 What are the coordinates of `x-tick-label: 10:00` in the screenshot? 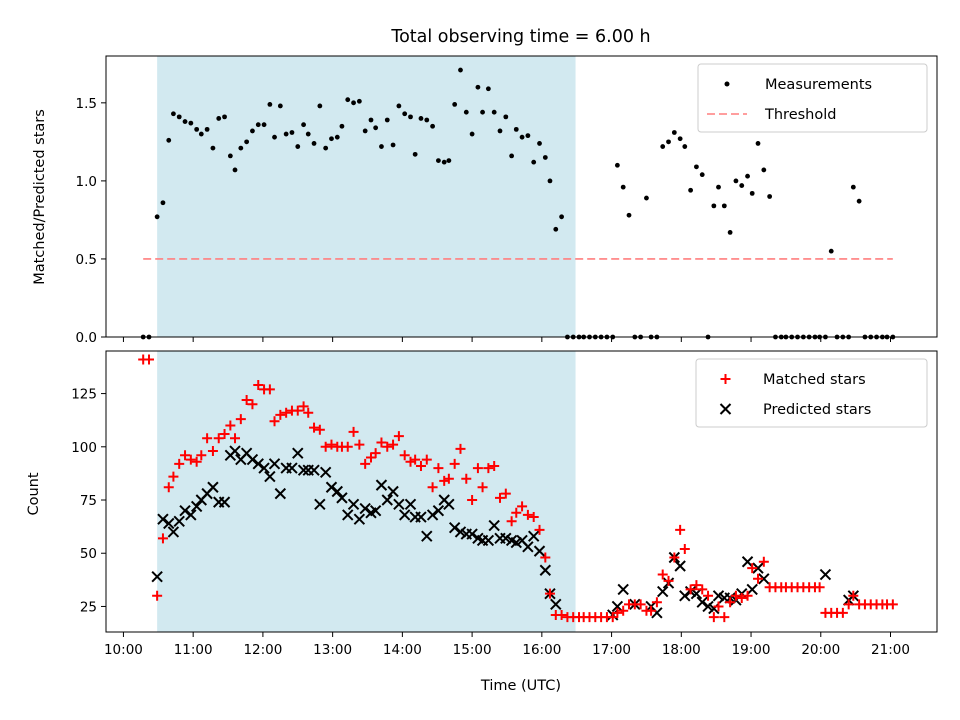 It's located at (123, 650).